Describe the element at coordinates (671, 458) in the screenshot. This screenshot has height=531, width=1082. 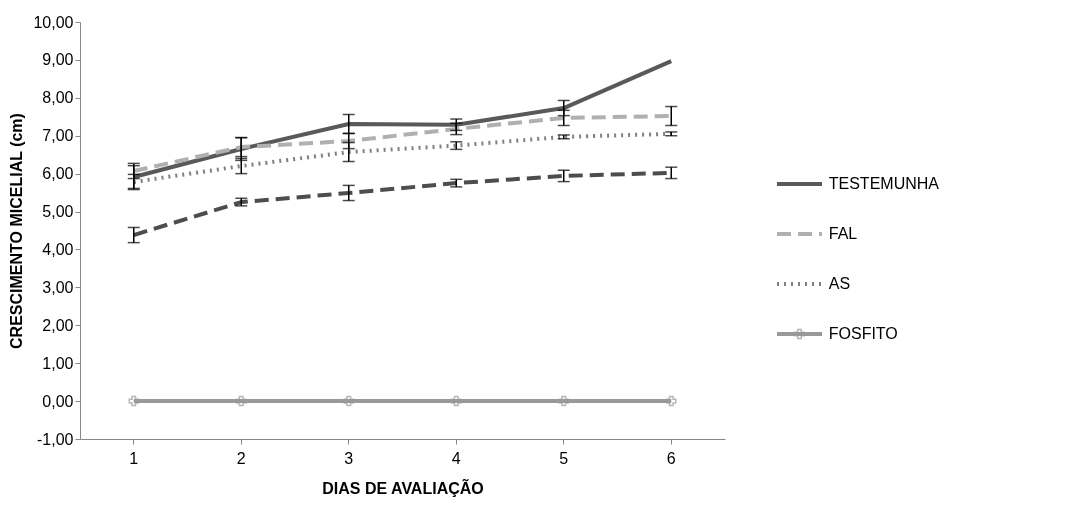
I see `x-tick-label: 6` at that location.